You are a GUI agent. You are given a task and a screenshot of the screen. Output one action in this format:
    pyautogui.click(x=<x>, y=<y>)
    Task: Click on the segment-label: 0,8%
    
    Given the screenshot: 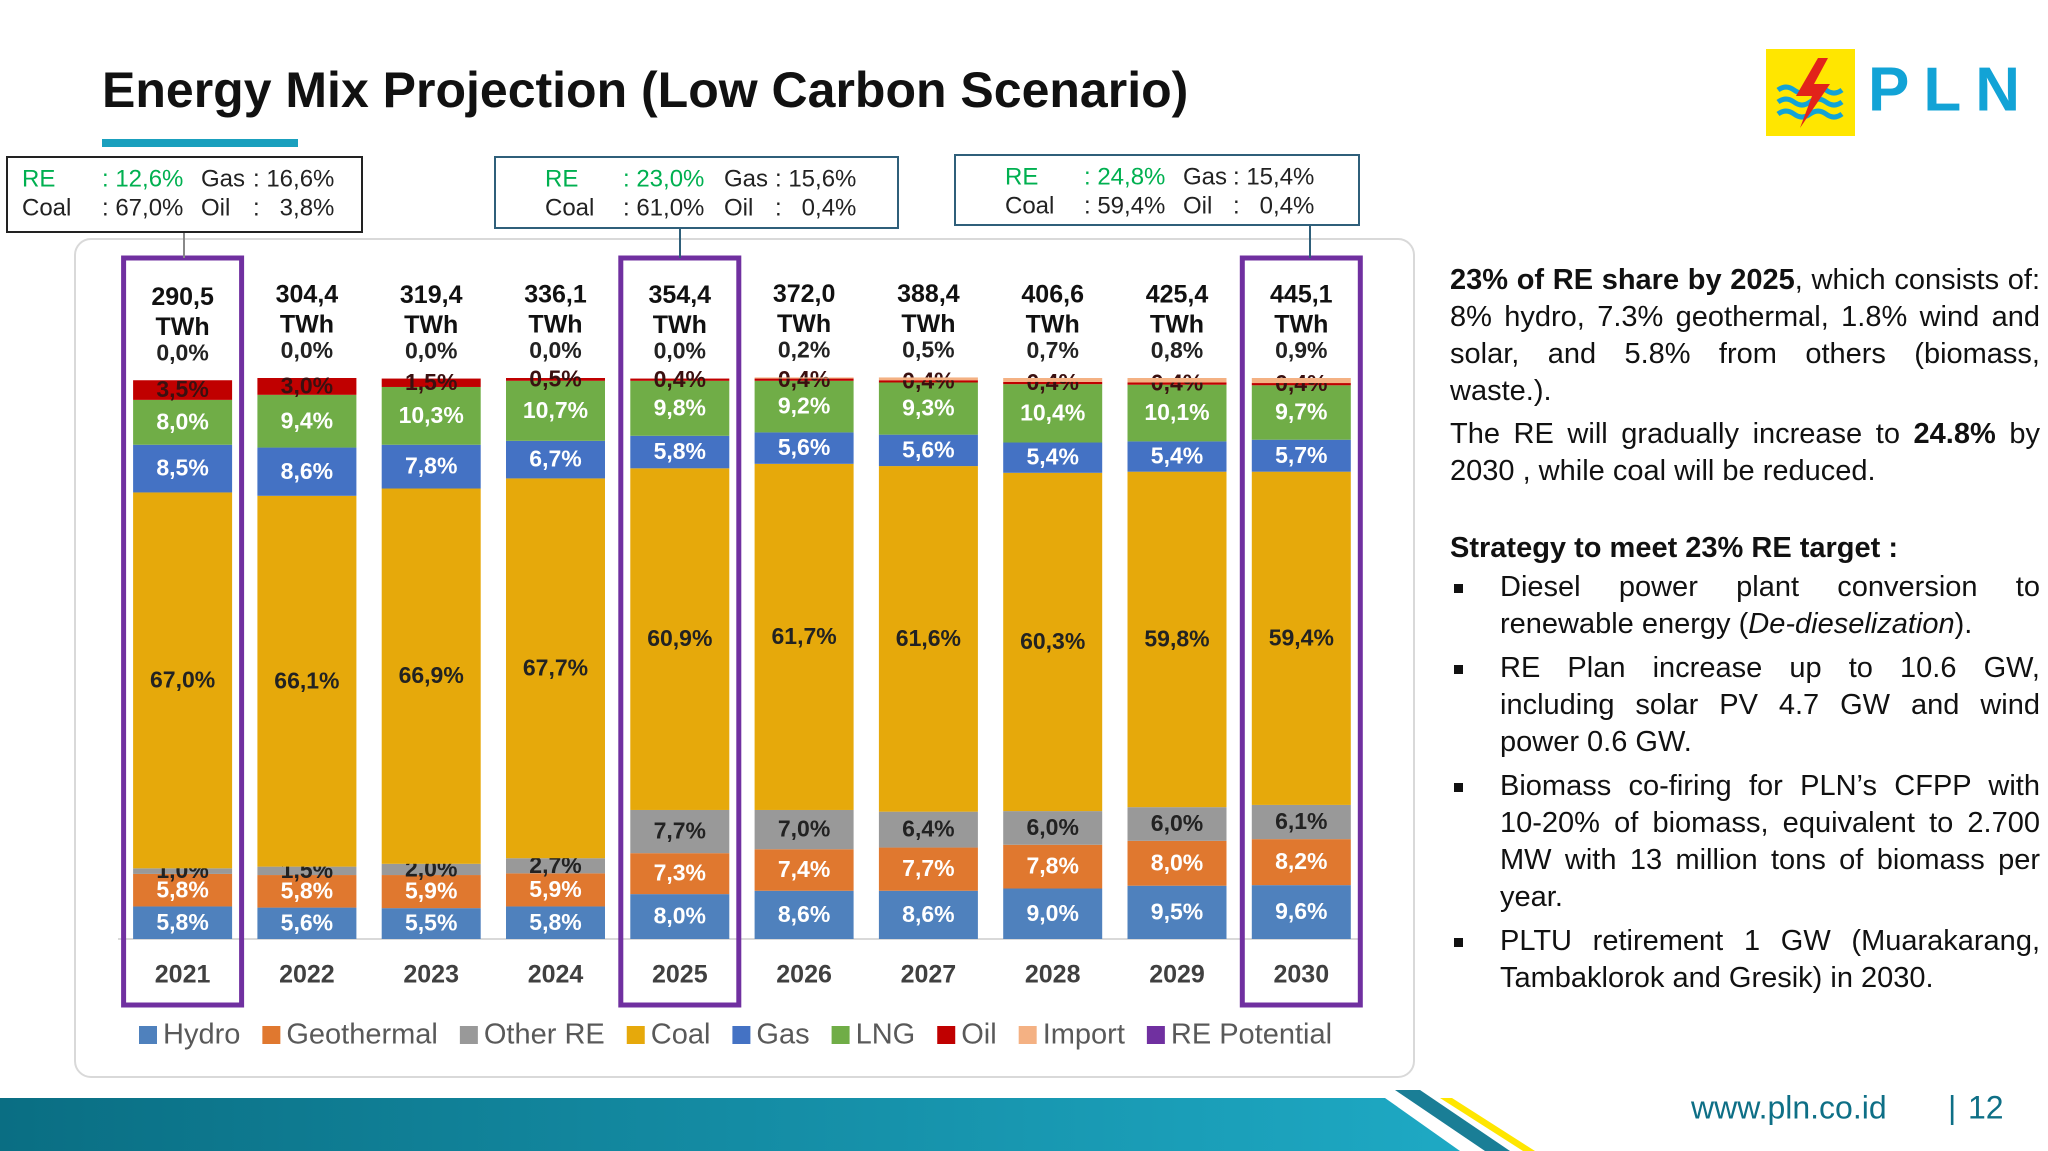 What is the action you would take?
    pyautogui.click(x=1177, y=350)
    